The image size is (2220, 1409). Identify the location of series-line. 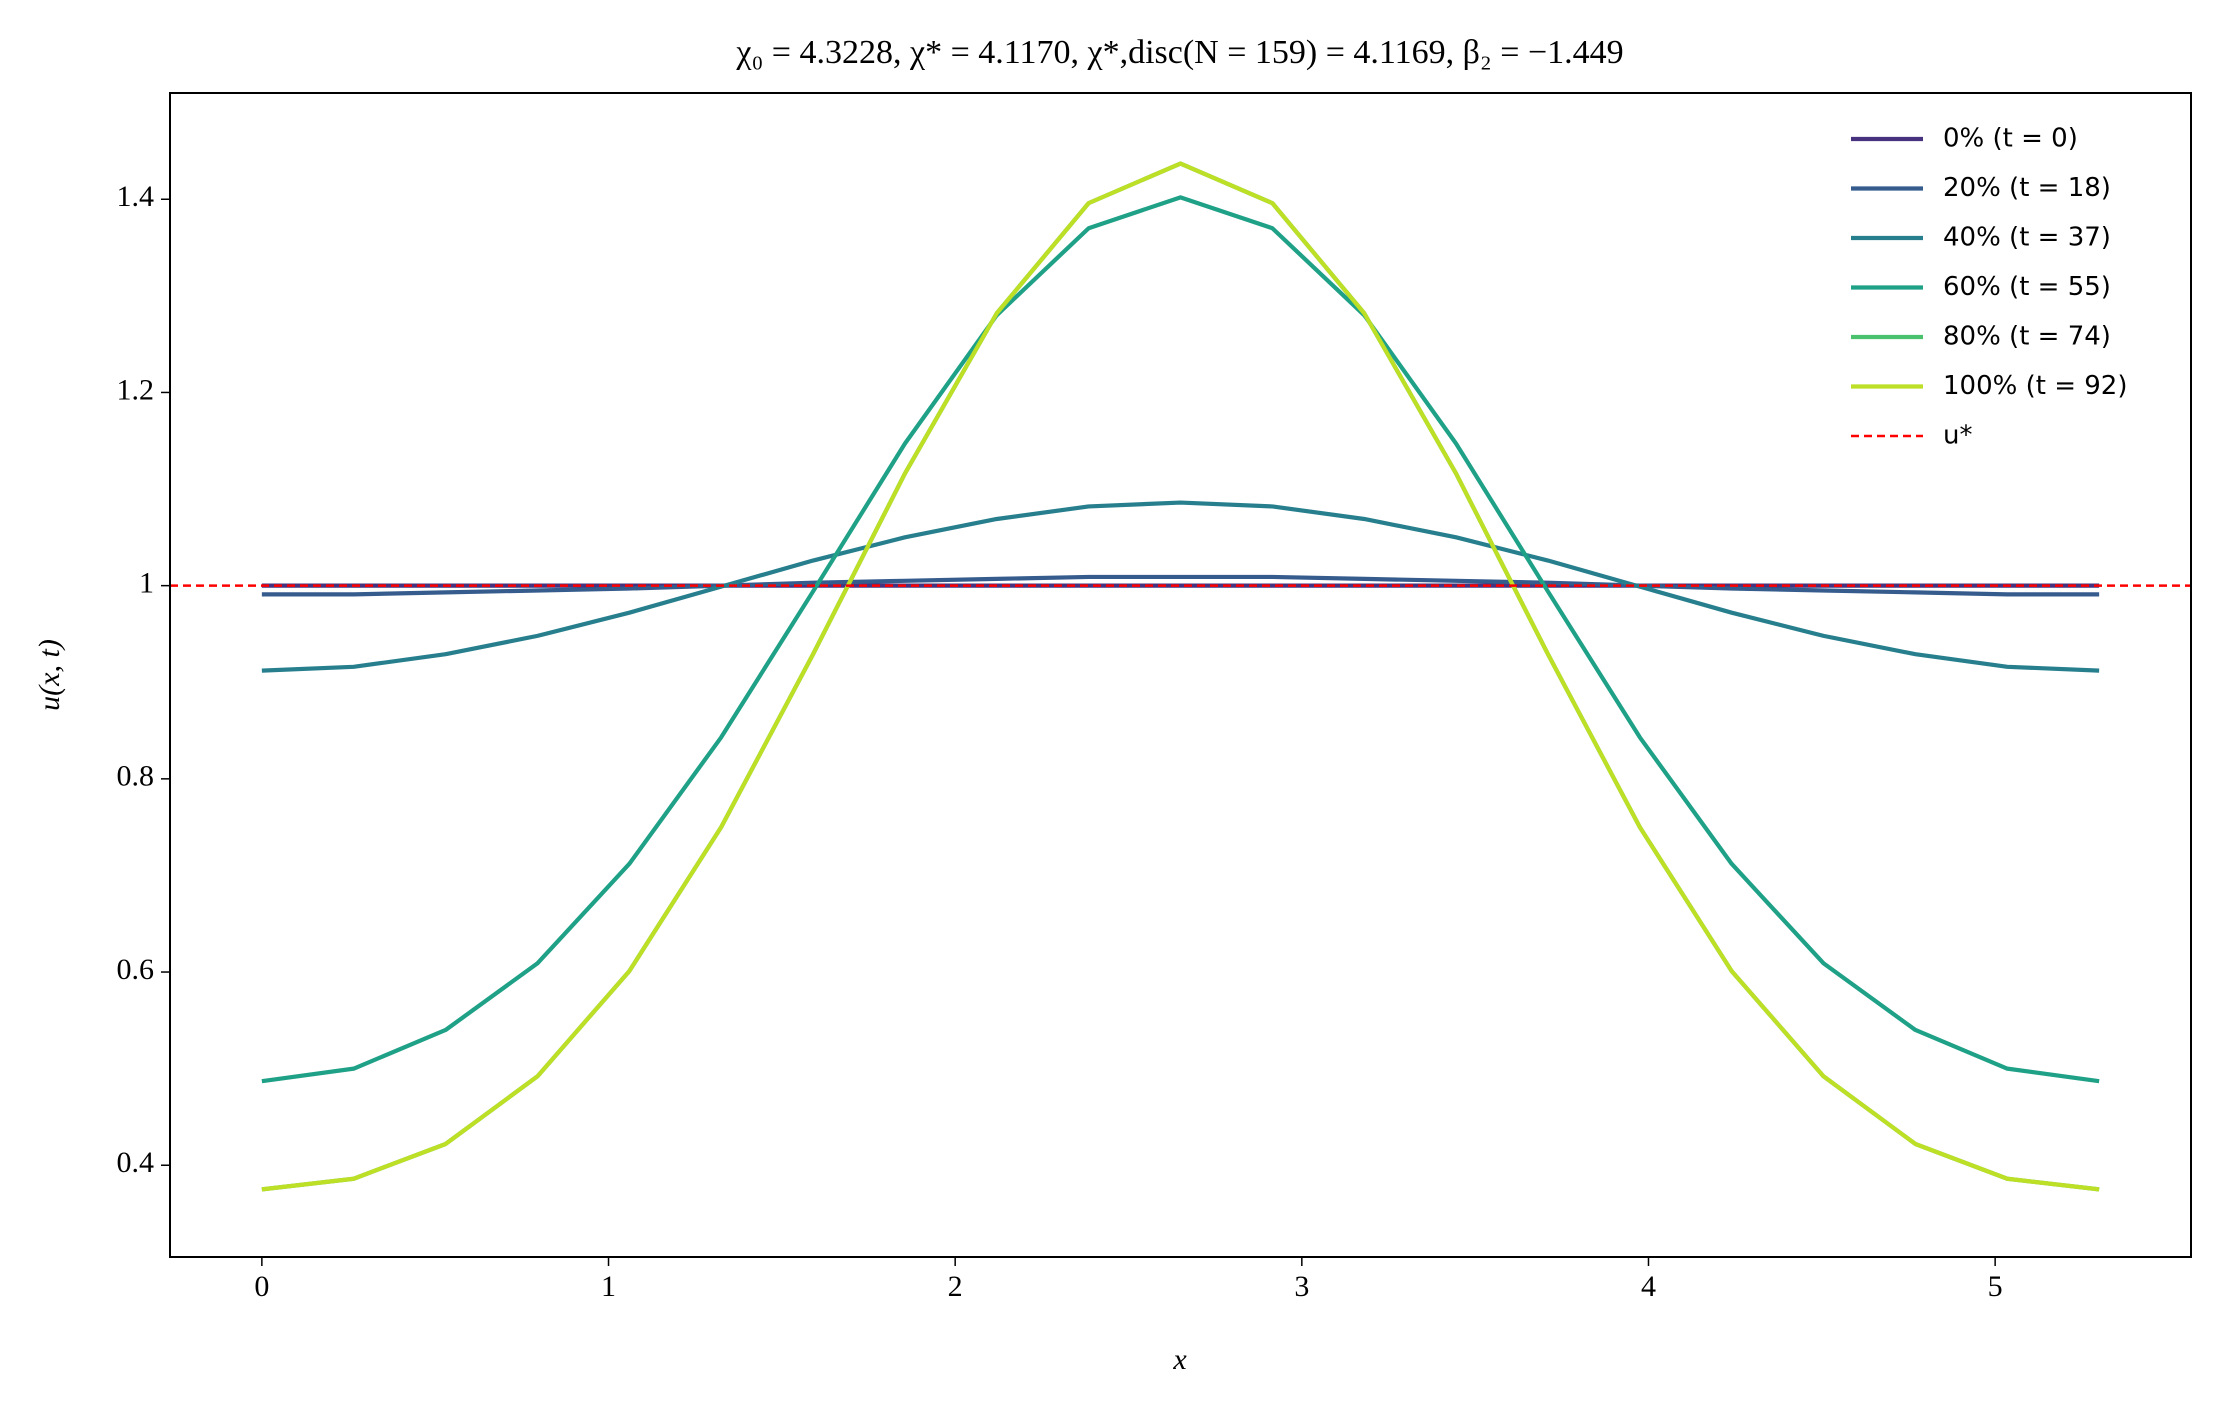
(1180, 586).